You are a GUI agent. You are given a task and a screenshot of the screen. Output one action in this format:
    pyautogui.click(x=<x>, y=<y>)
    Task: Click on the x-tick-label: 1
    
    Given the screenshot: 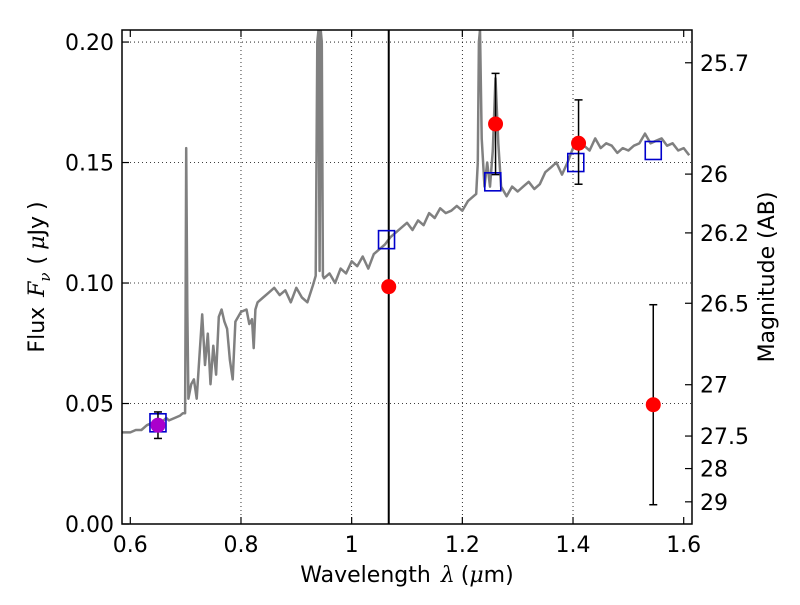 What is the action you would take?
    pyautogui.click(x=352, y=545)
    